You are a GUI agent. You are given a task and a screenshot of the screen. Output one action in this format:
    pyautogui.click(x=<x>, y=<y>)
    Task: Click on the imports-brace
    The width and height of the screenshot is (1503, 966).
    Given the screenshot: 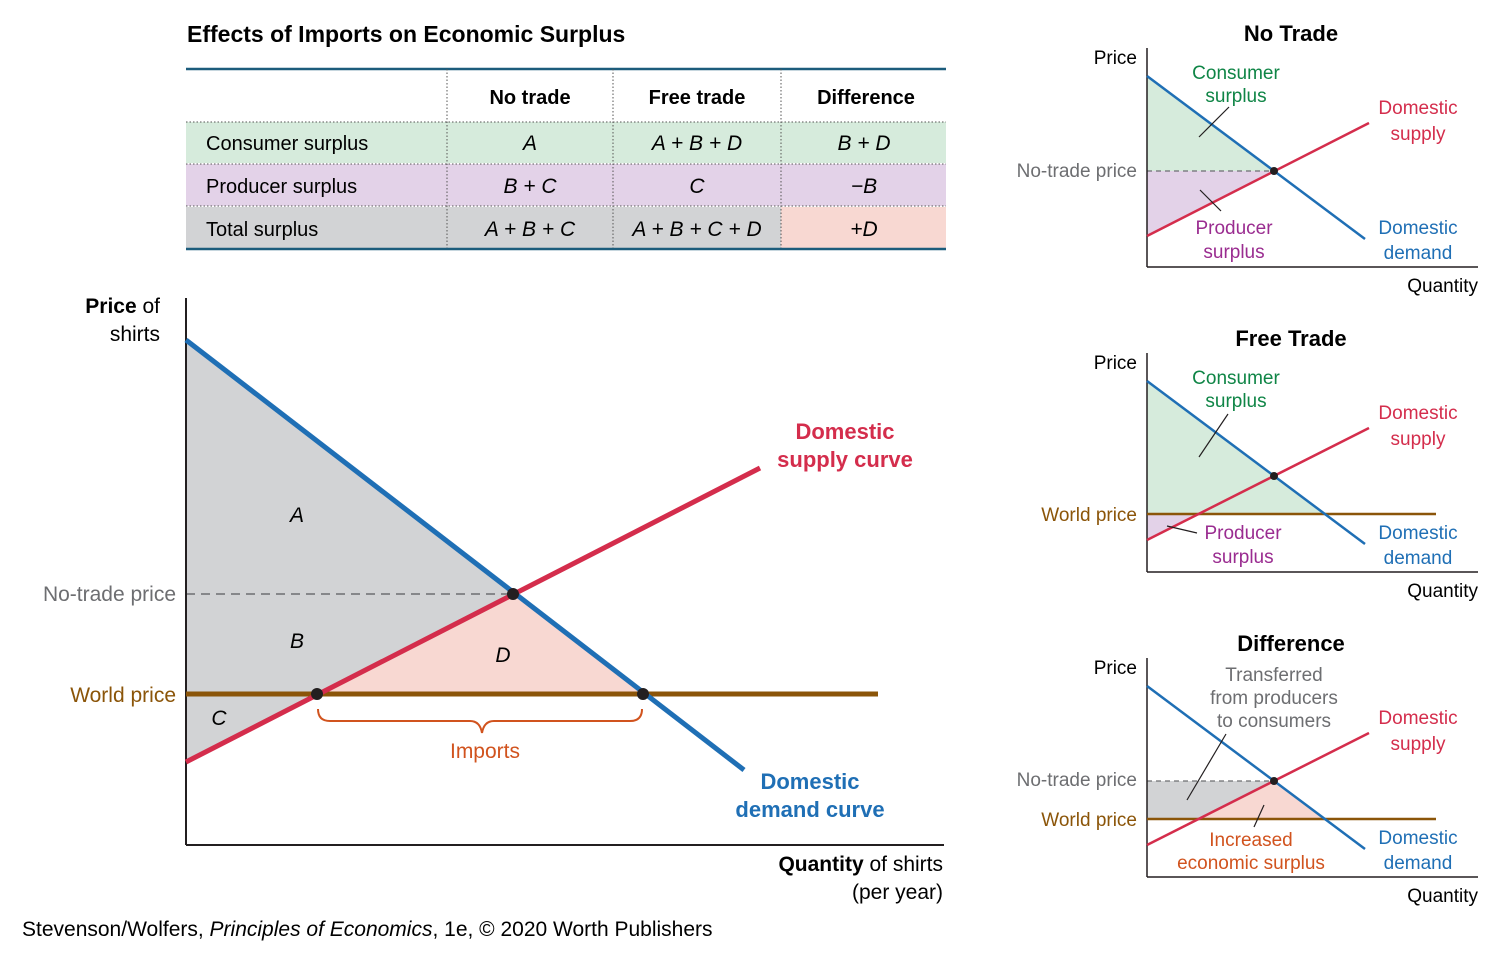 What is the action you would take?
    pyautogui.click(x=480, y=721)
    